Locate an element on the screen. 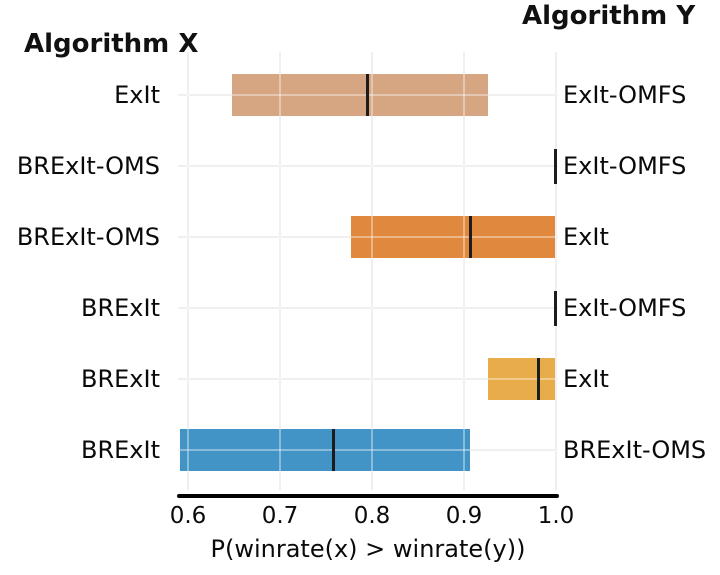 This screenshot has width=720, height=575. x-tick-label: 0.9 is located at coordinates (464, 516).